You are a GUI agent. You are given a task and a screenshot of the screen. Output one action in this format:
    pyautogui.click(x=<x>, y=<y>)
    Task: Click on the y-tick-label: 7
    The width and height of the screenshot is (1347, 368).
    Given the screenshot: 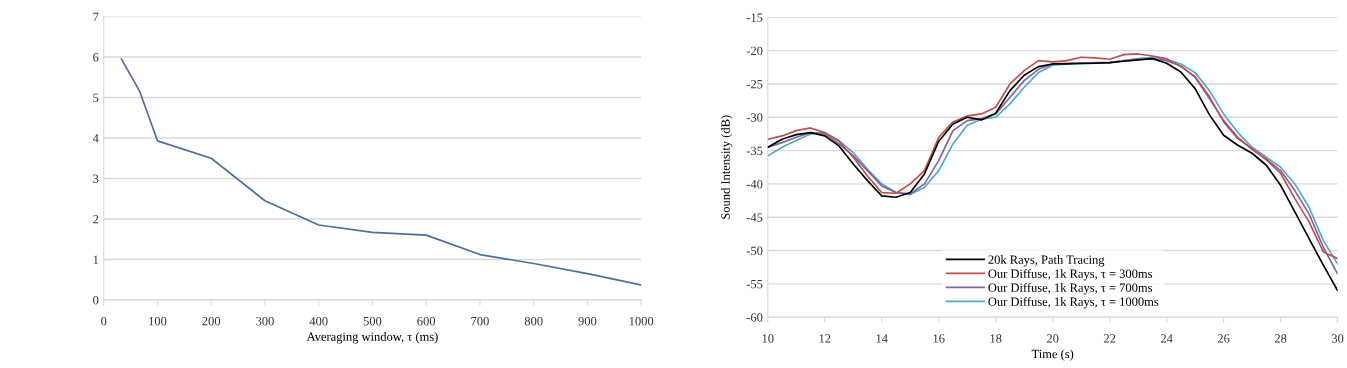 What is the action you would take?
    pyautogui.click(x=96, y=16)
    